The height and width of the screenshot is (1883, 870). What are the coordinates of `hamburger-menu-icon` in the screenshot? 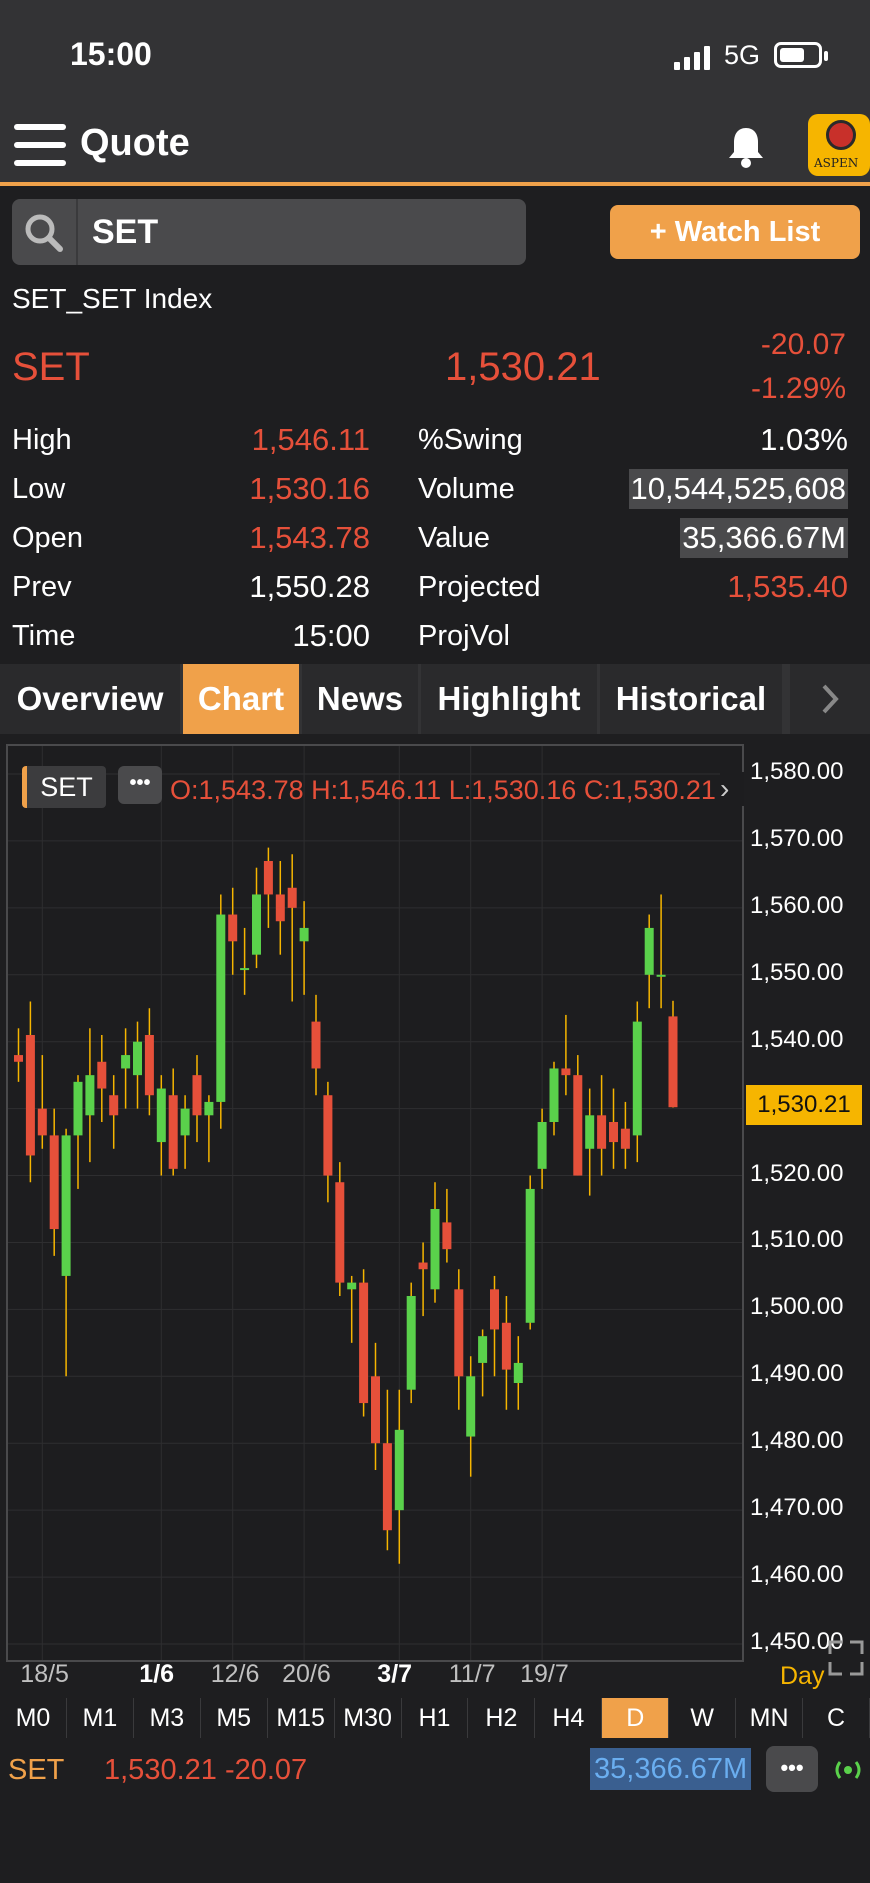 It's located at (40, 145).